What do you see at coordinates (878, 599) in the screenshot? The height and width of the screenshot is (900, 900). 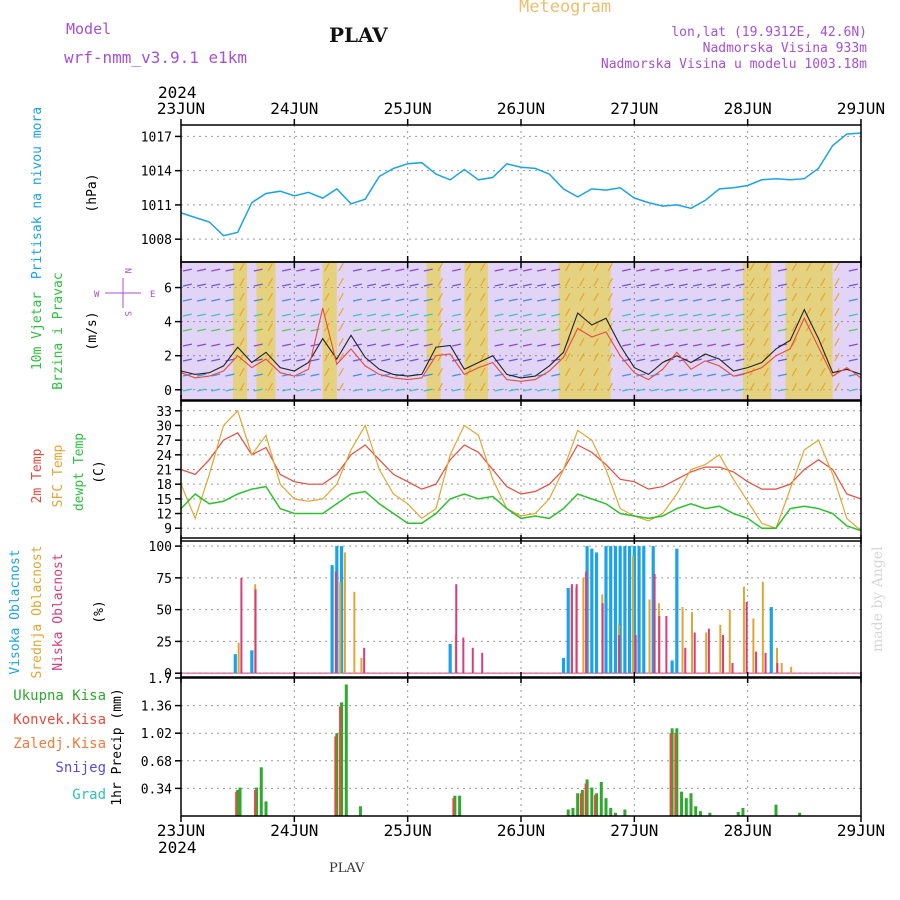 I see `credit-label: made by Angel` at bounding box center [878, 599].